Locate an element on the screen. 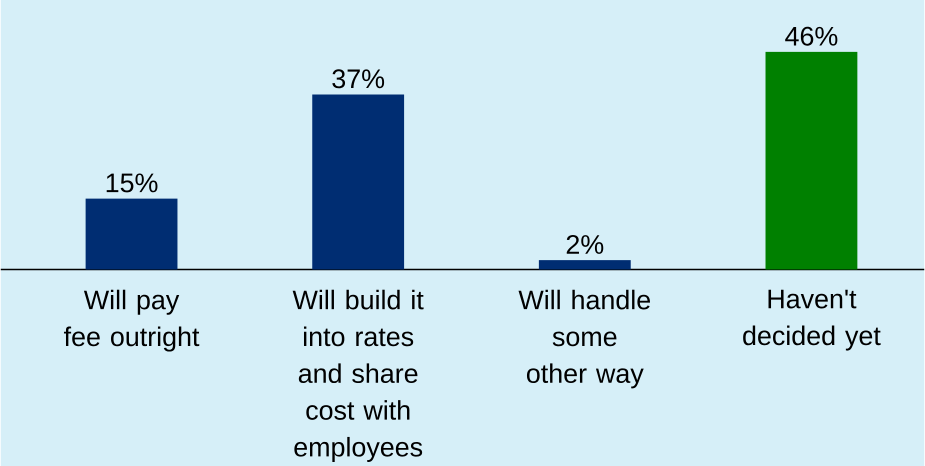 The image size is (925, 466). x-tick-label: Will pay fee outright is located at coordinates (132, 321).